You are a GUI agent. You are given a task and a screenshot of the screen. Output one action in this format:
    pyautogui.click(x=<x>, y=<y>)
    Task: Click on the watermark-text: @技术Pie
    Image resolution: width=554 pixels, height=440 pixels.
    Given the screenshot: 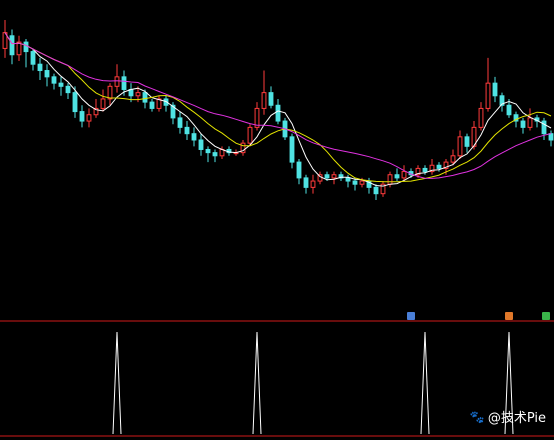 What is the action you would take?
    pyautogui.click(x=516, y=418)
    